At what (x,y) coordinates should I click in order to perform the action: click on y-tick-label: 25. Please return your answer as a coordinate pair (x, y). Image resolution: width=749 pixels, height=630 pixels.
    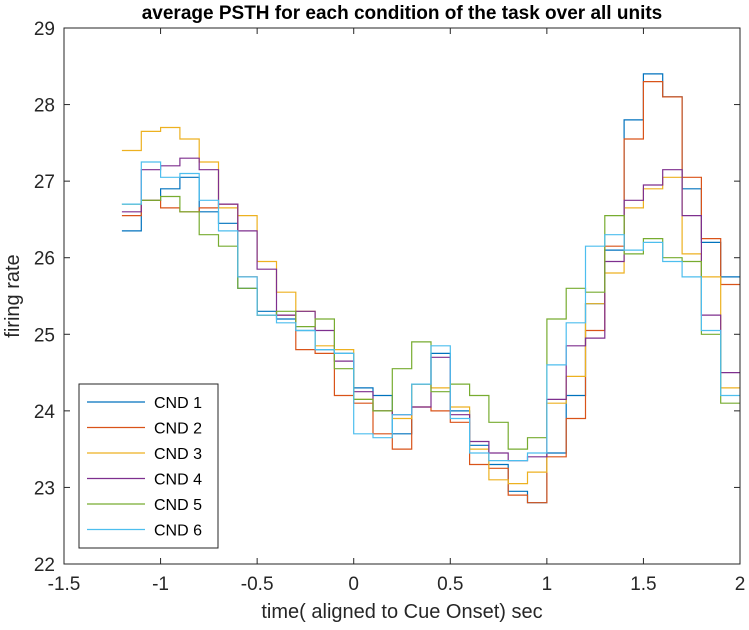
    Looking at the image, I should click on (44, 335).